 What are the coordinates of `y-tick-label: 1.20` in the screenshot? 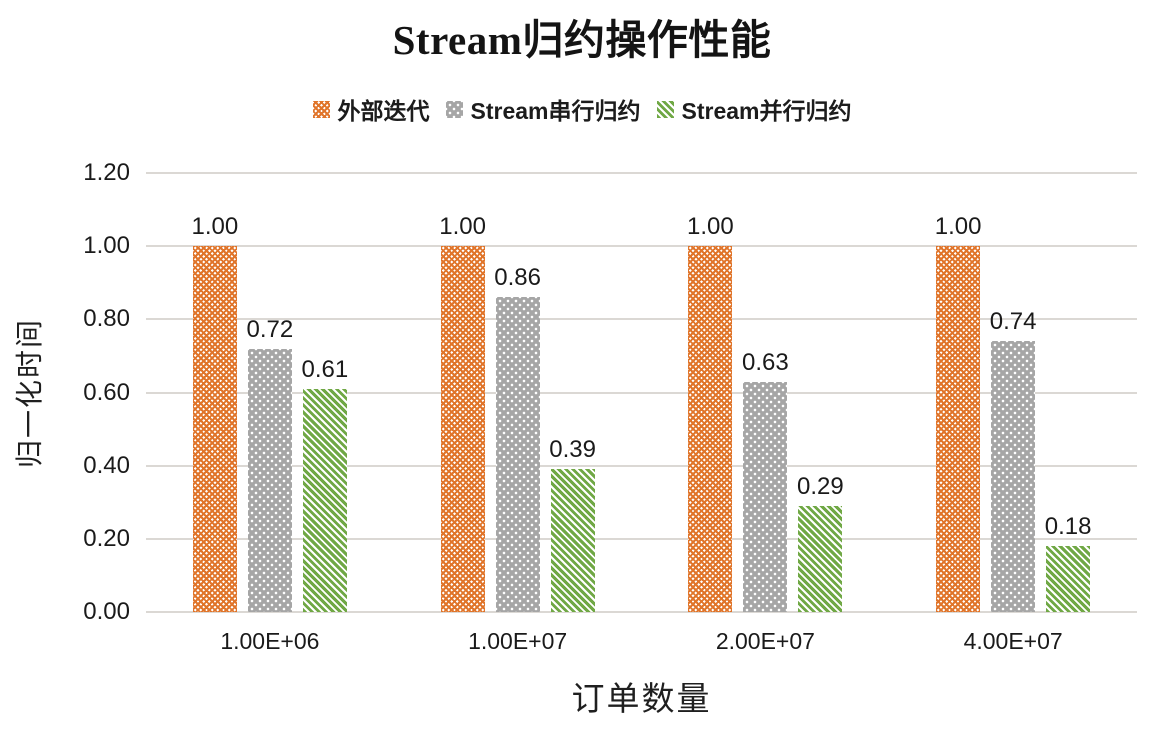 It's located at (106, 172).